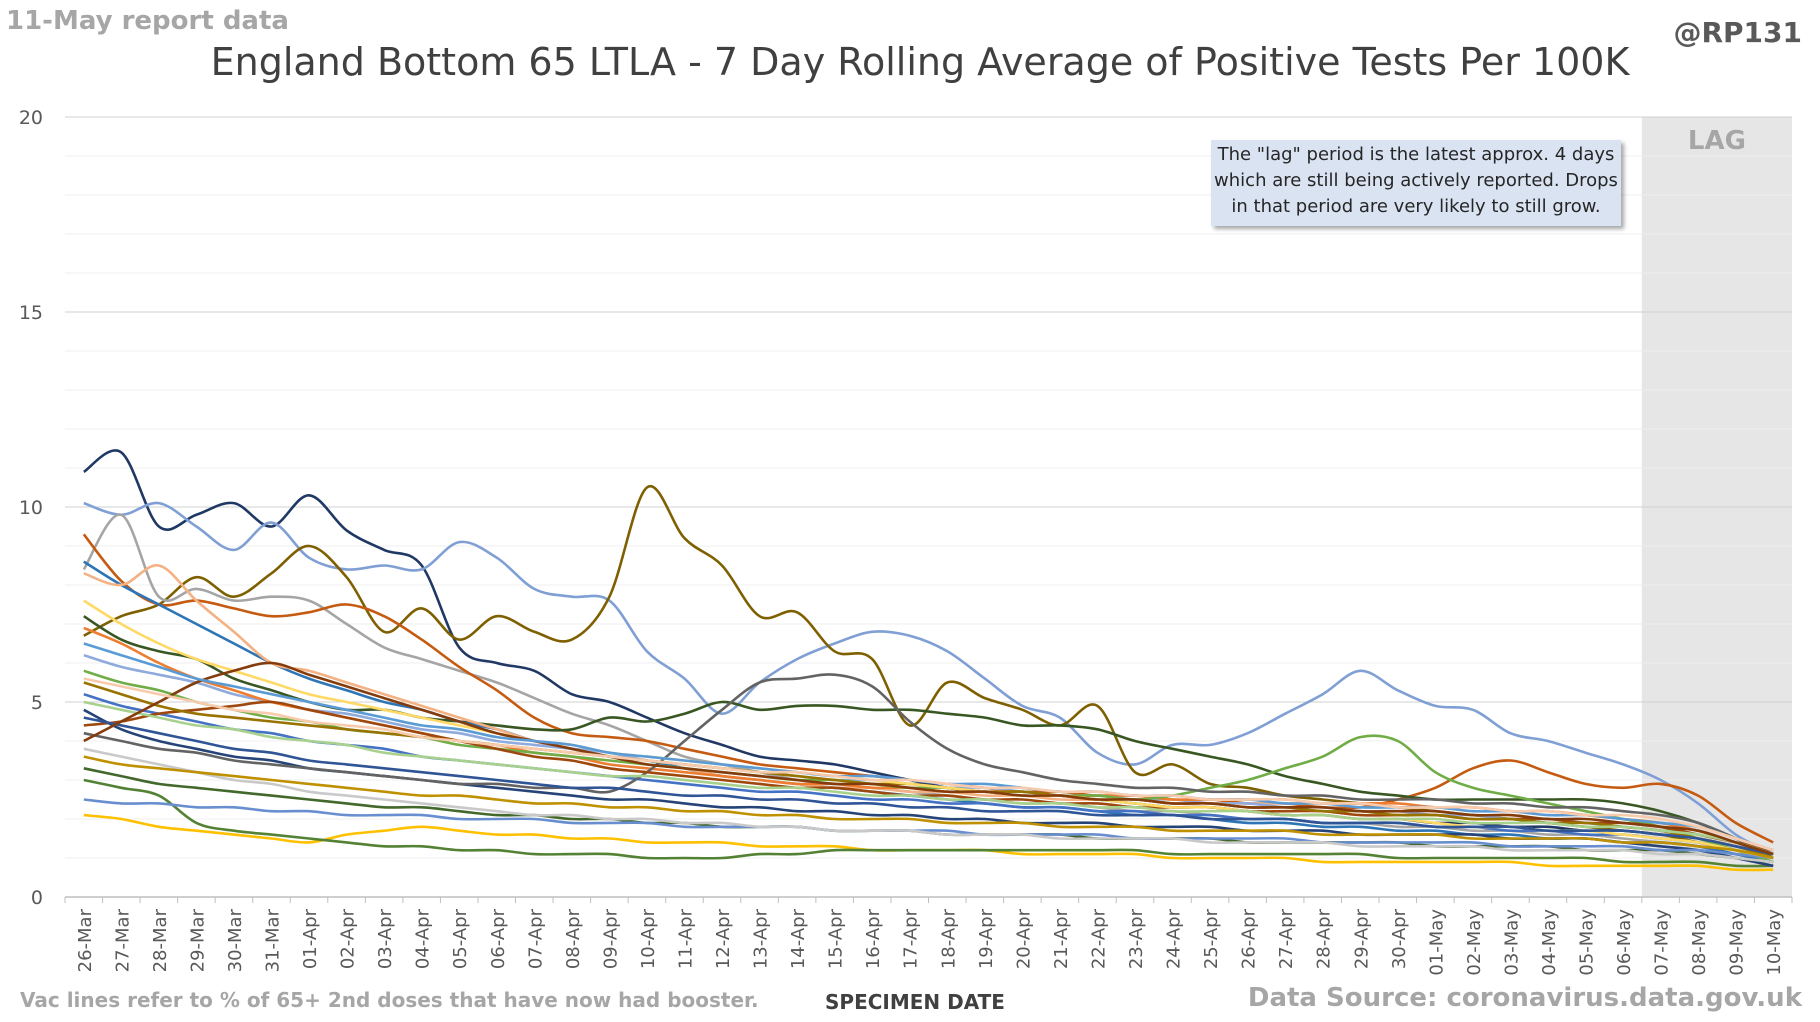  I want to click on x-tick-label: 20-Apr, so click(1023, 938).